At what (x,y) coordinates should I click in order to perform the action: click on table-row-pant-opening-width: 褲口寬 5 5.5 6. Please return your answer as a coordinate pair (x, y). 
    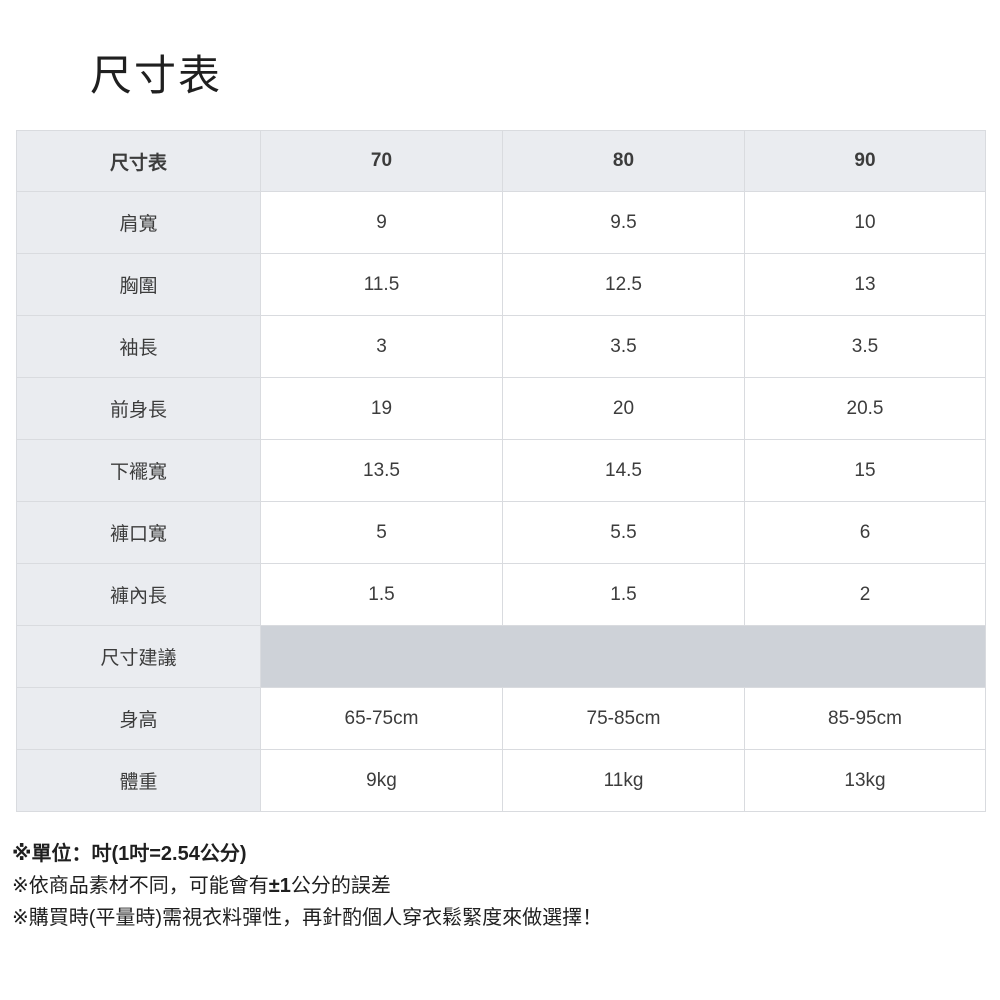
    Looking at the image, I should click on (501, 533).